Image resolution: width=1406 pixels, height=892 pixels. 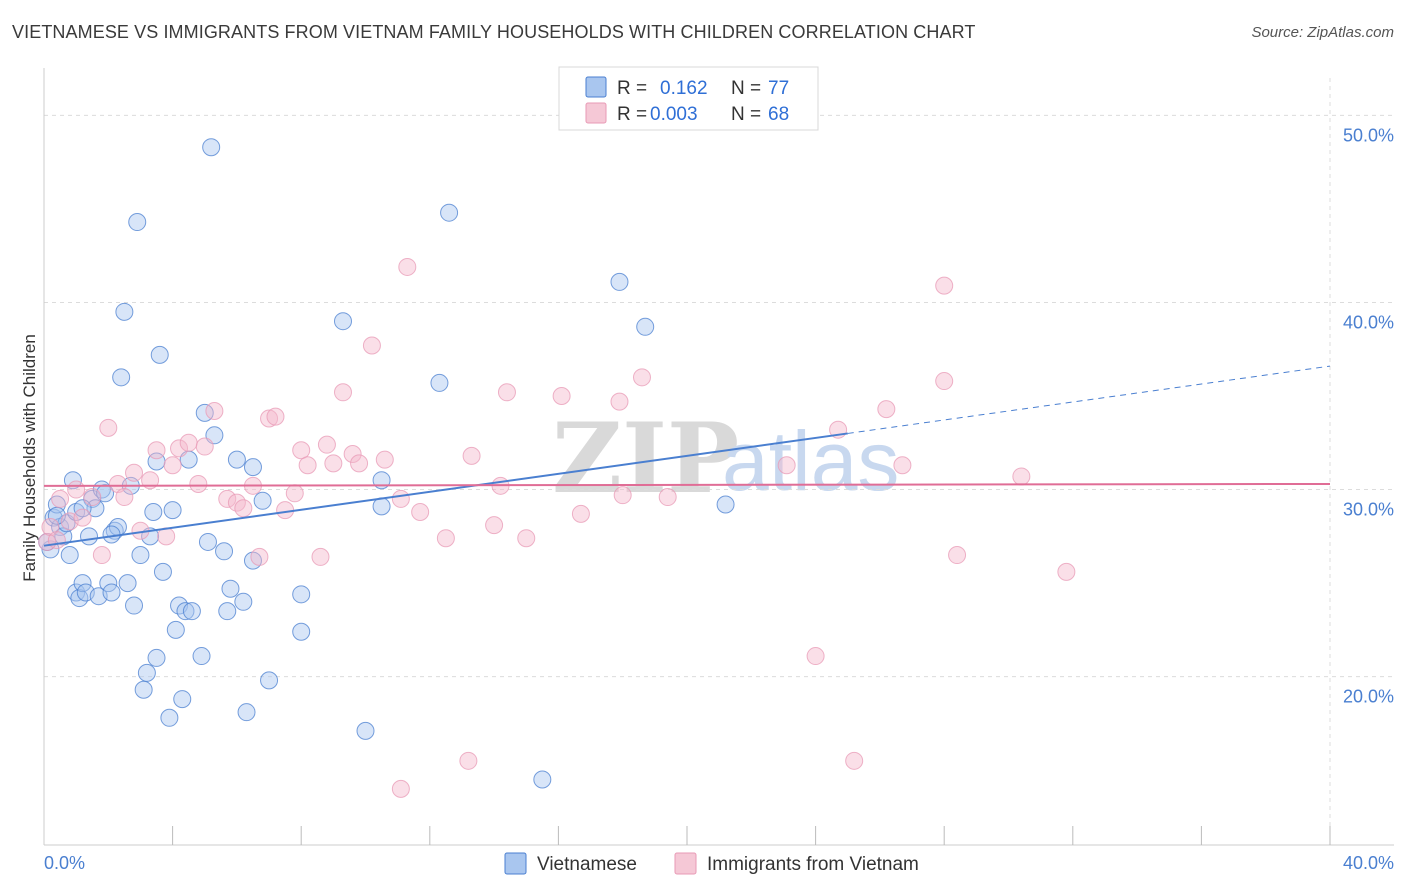 What do you see at coordinates (29, 458) in the screenshot?
I see `y-axis-label: Family Households with Children` at bounding box center [29, 458].